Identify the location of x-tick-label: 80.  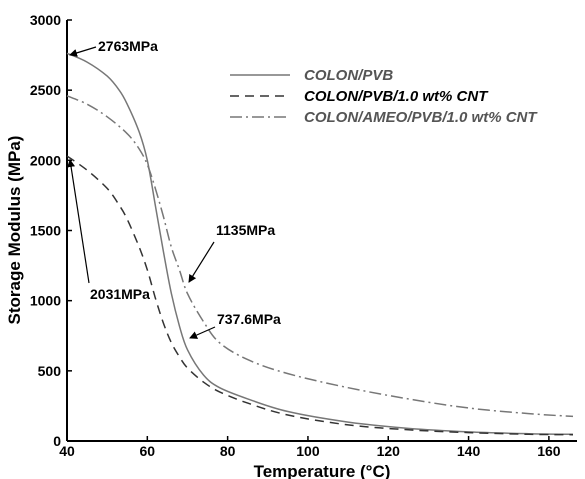
(228, 451).